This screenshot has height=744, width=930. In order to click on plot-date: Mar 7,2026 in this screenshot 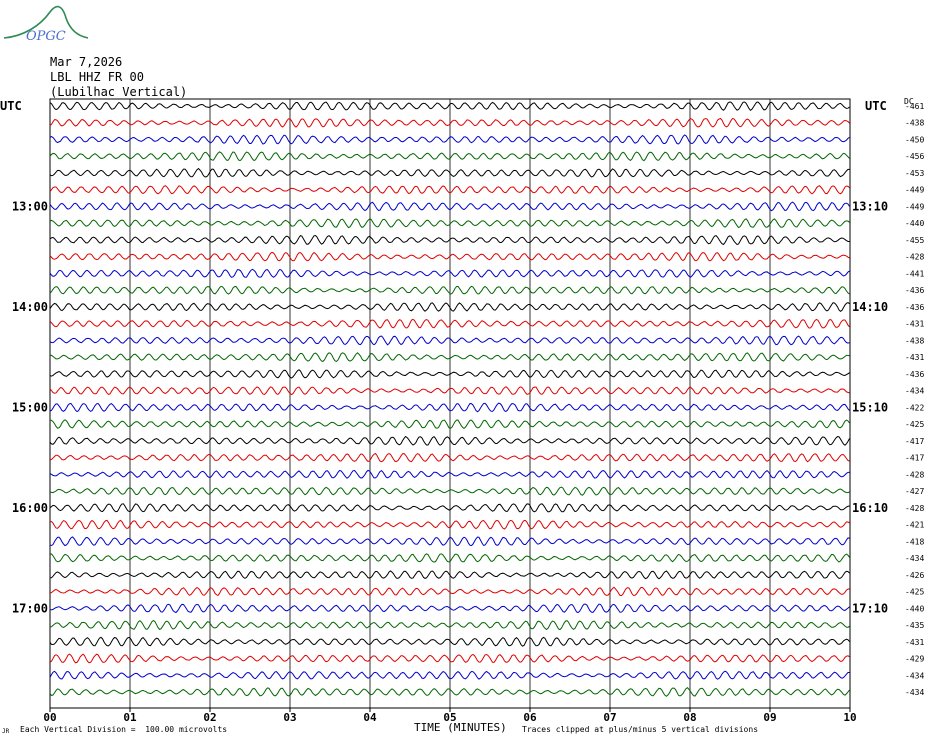, I will do `click(86, 62)`.